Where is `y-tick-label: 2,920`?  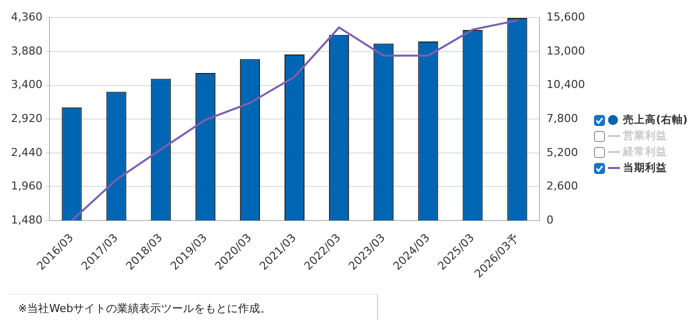 y-tick-label: 2,920 is located at coordinates (26, 118).